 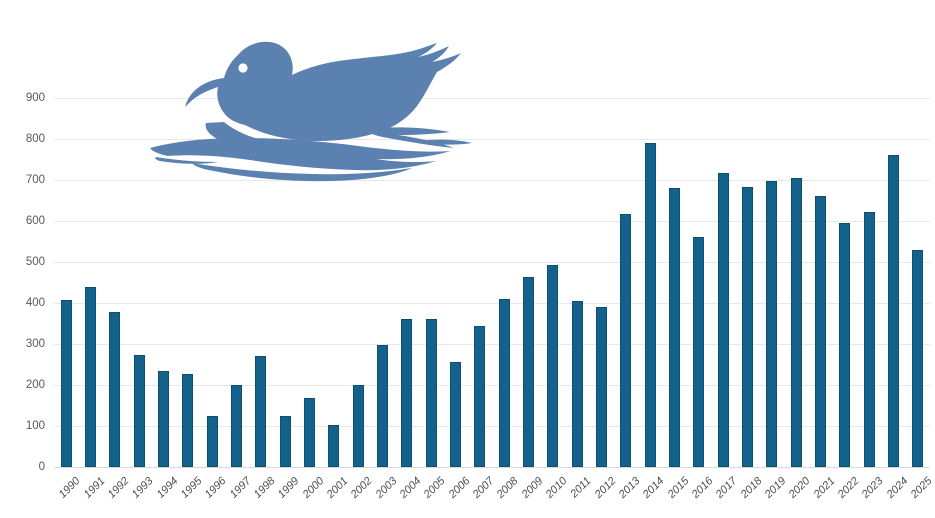 I want to click on x-axis-tick-label: 1996, so click(x=215, y=488).